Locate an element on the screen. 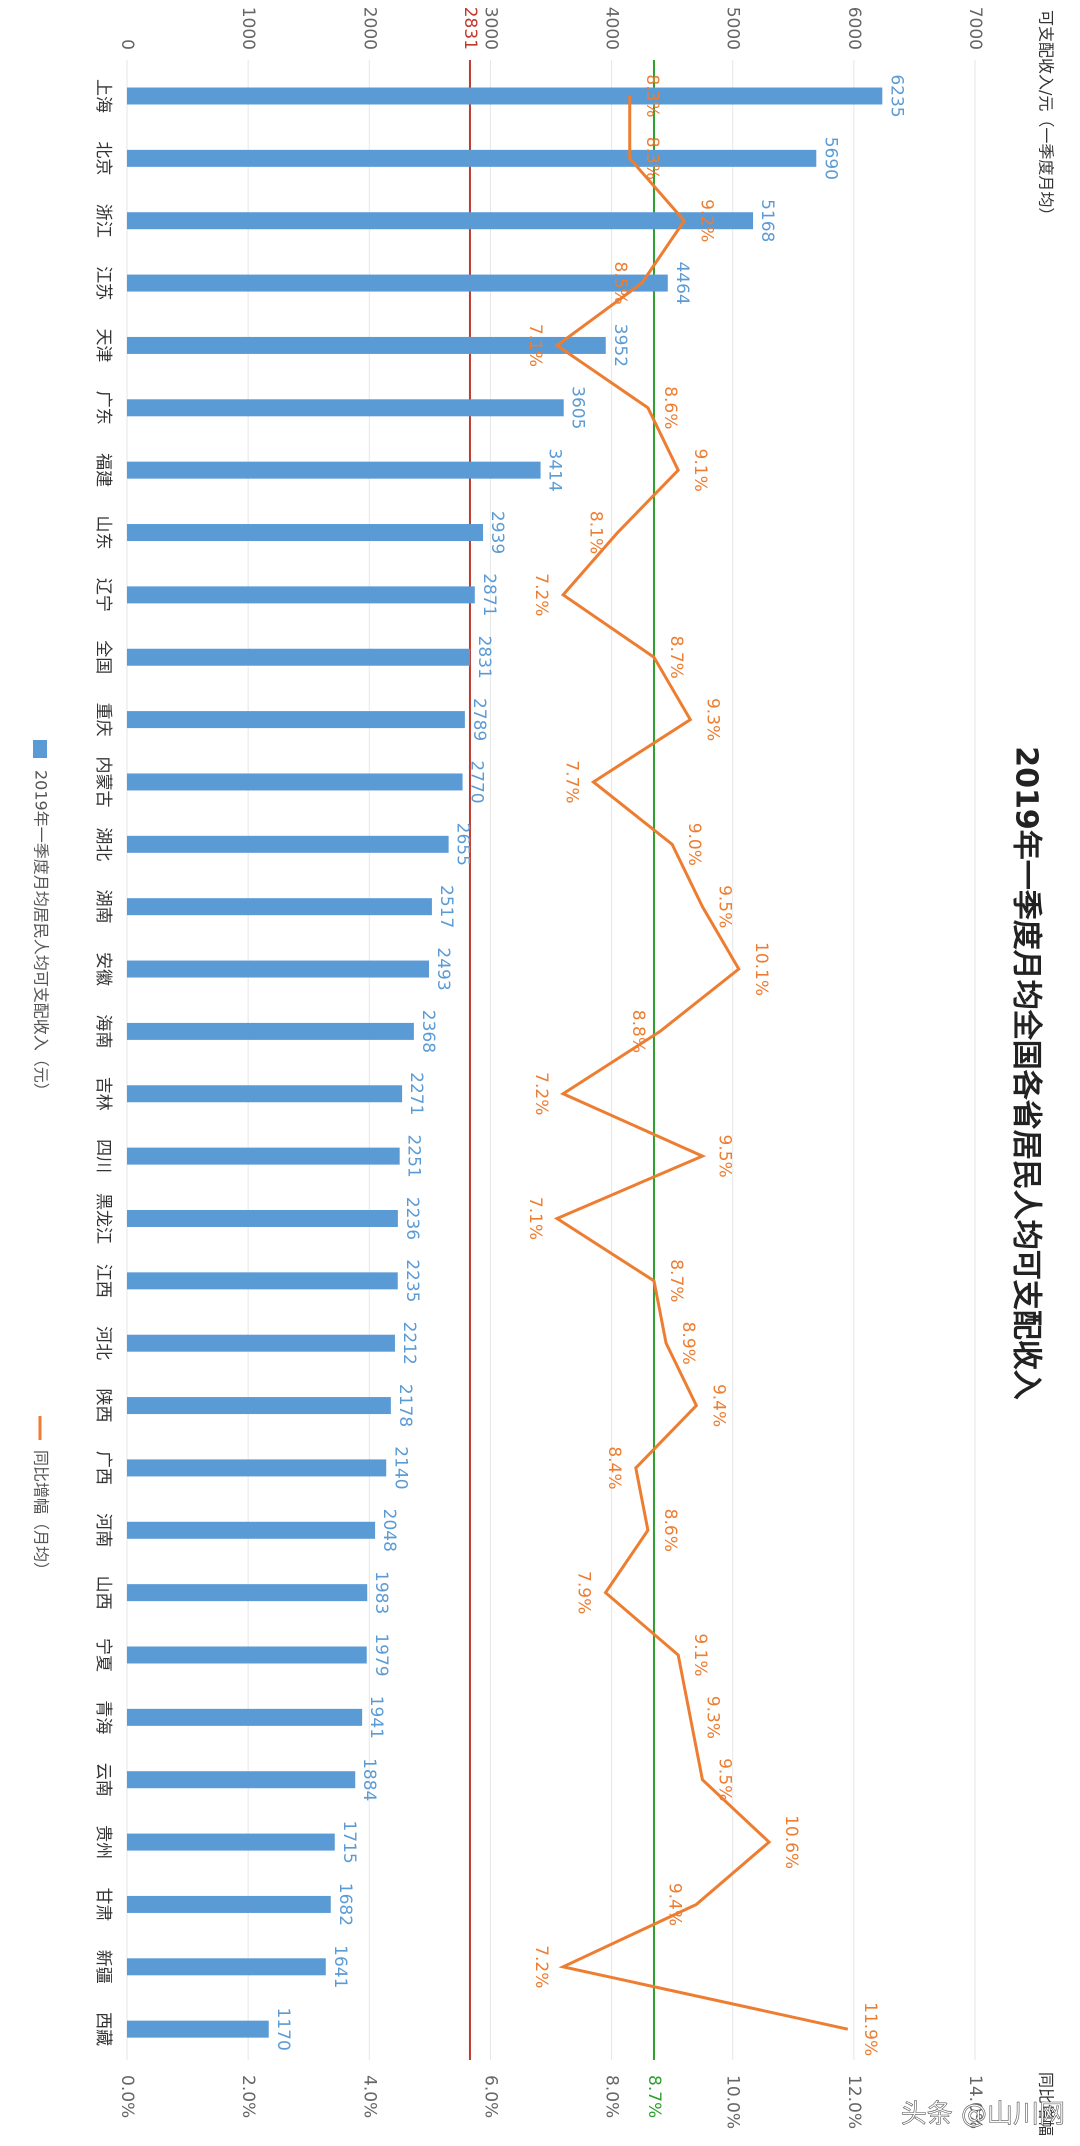  bar-value-label: 2770 is located at coordinates (477, 781).